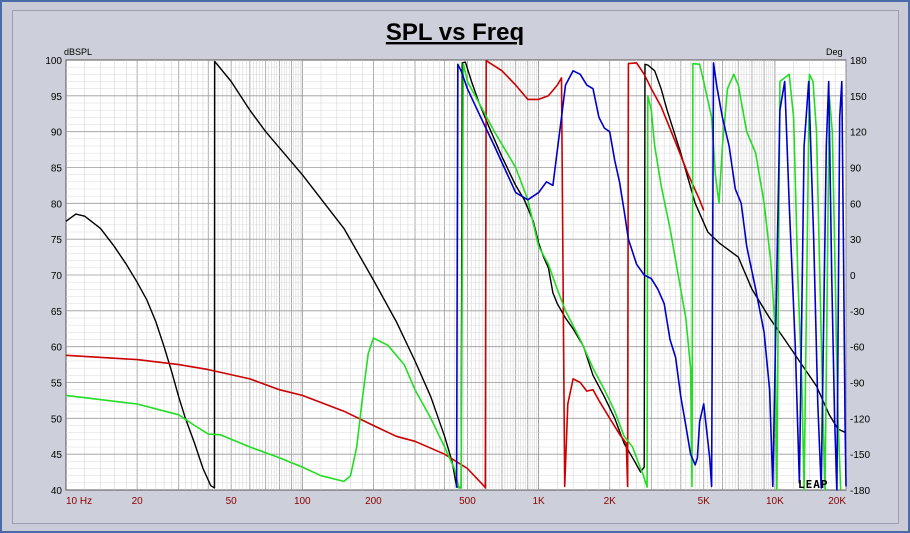 The width and height of the screenshot is (910, 533). I want to click on chart-title: SPL vs Freq, so click(455, 32).